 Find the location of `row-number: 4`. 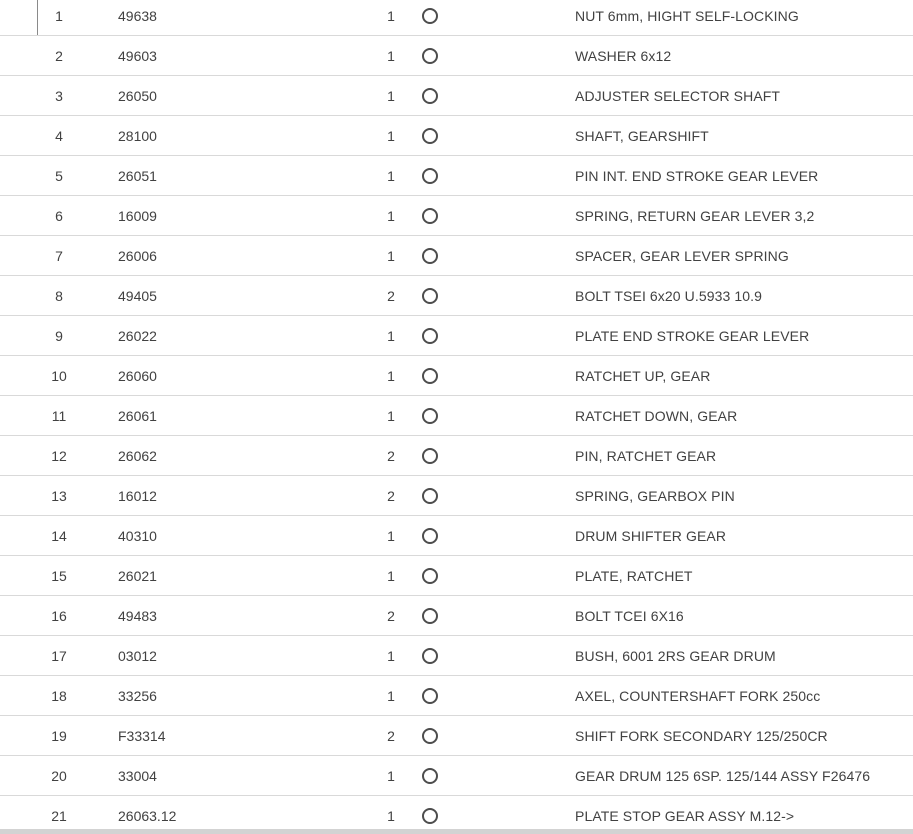

row-number: 4 is located at coordinates (59, 136).